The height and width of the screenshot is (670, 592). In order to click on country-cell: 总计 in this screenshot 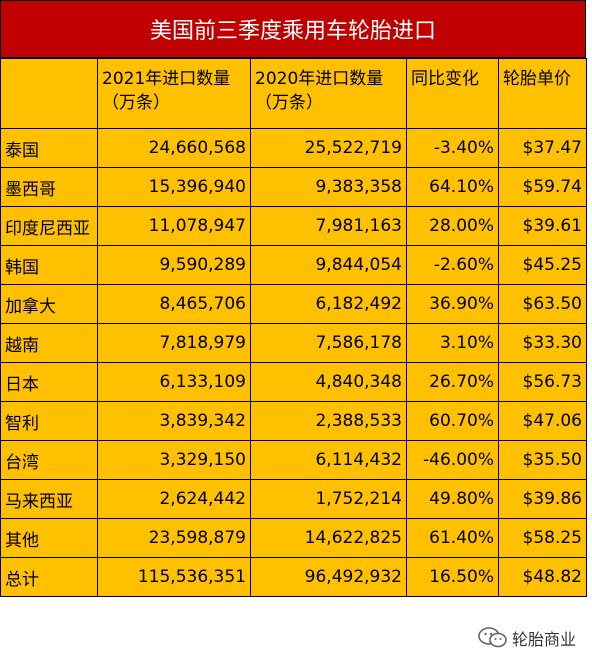, I will do `click(49, 577)`.